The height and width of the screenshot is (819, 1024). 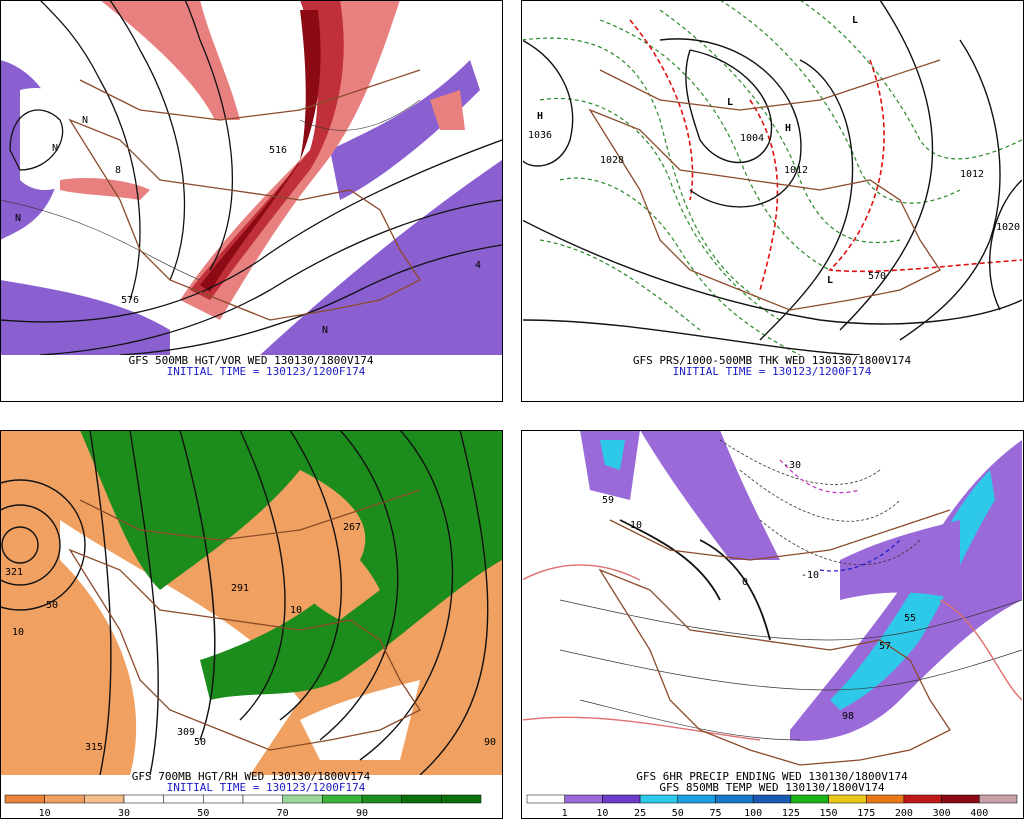 What do you see at coordinates (866, 813) in the screenshot?
I see `colorbar-label: 175` at bounding box center [866, 813].